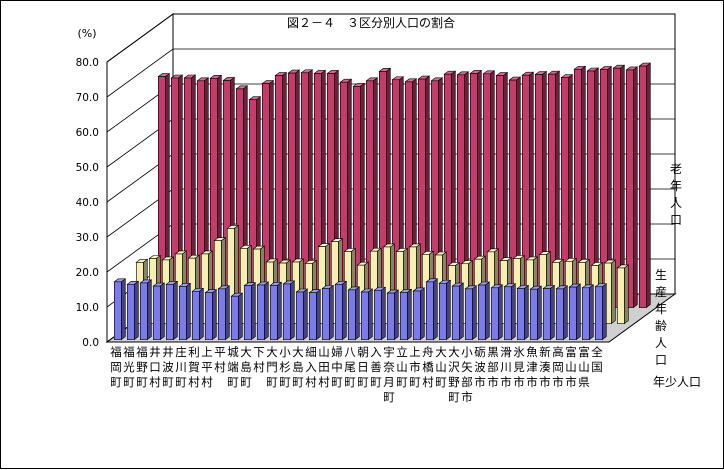 The width and height of the screenshot is (724, 470). Describe the element at coordinates (194, 367) in the screenshot. I see `svg-text: 利賀村` at that location.